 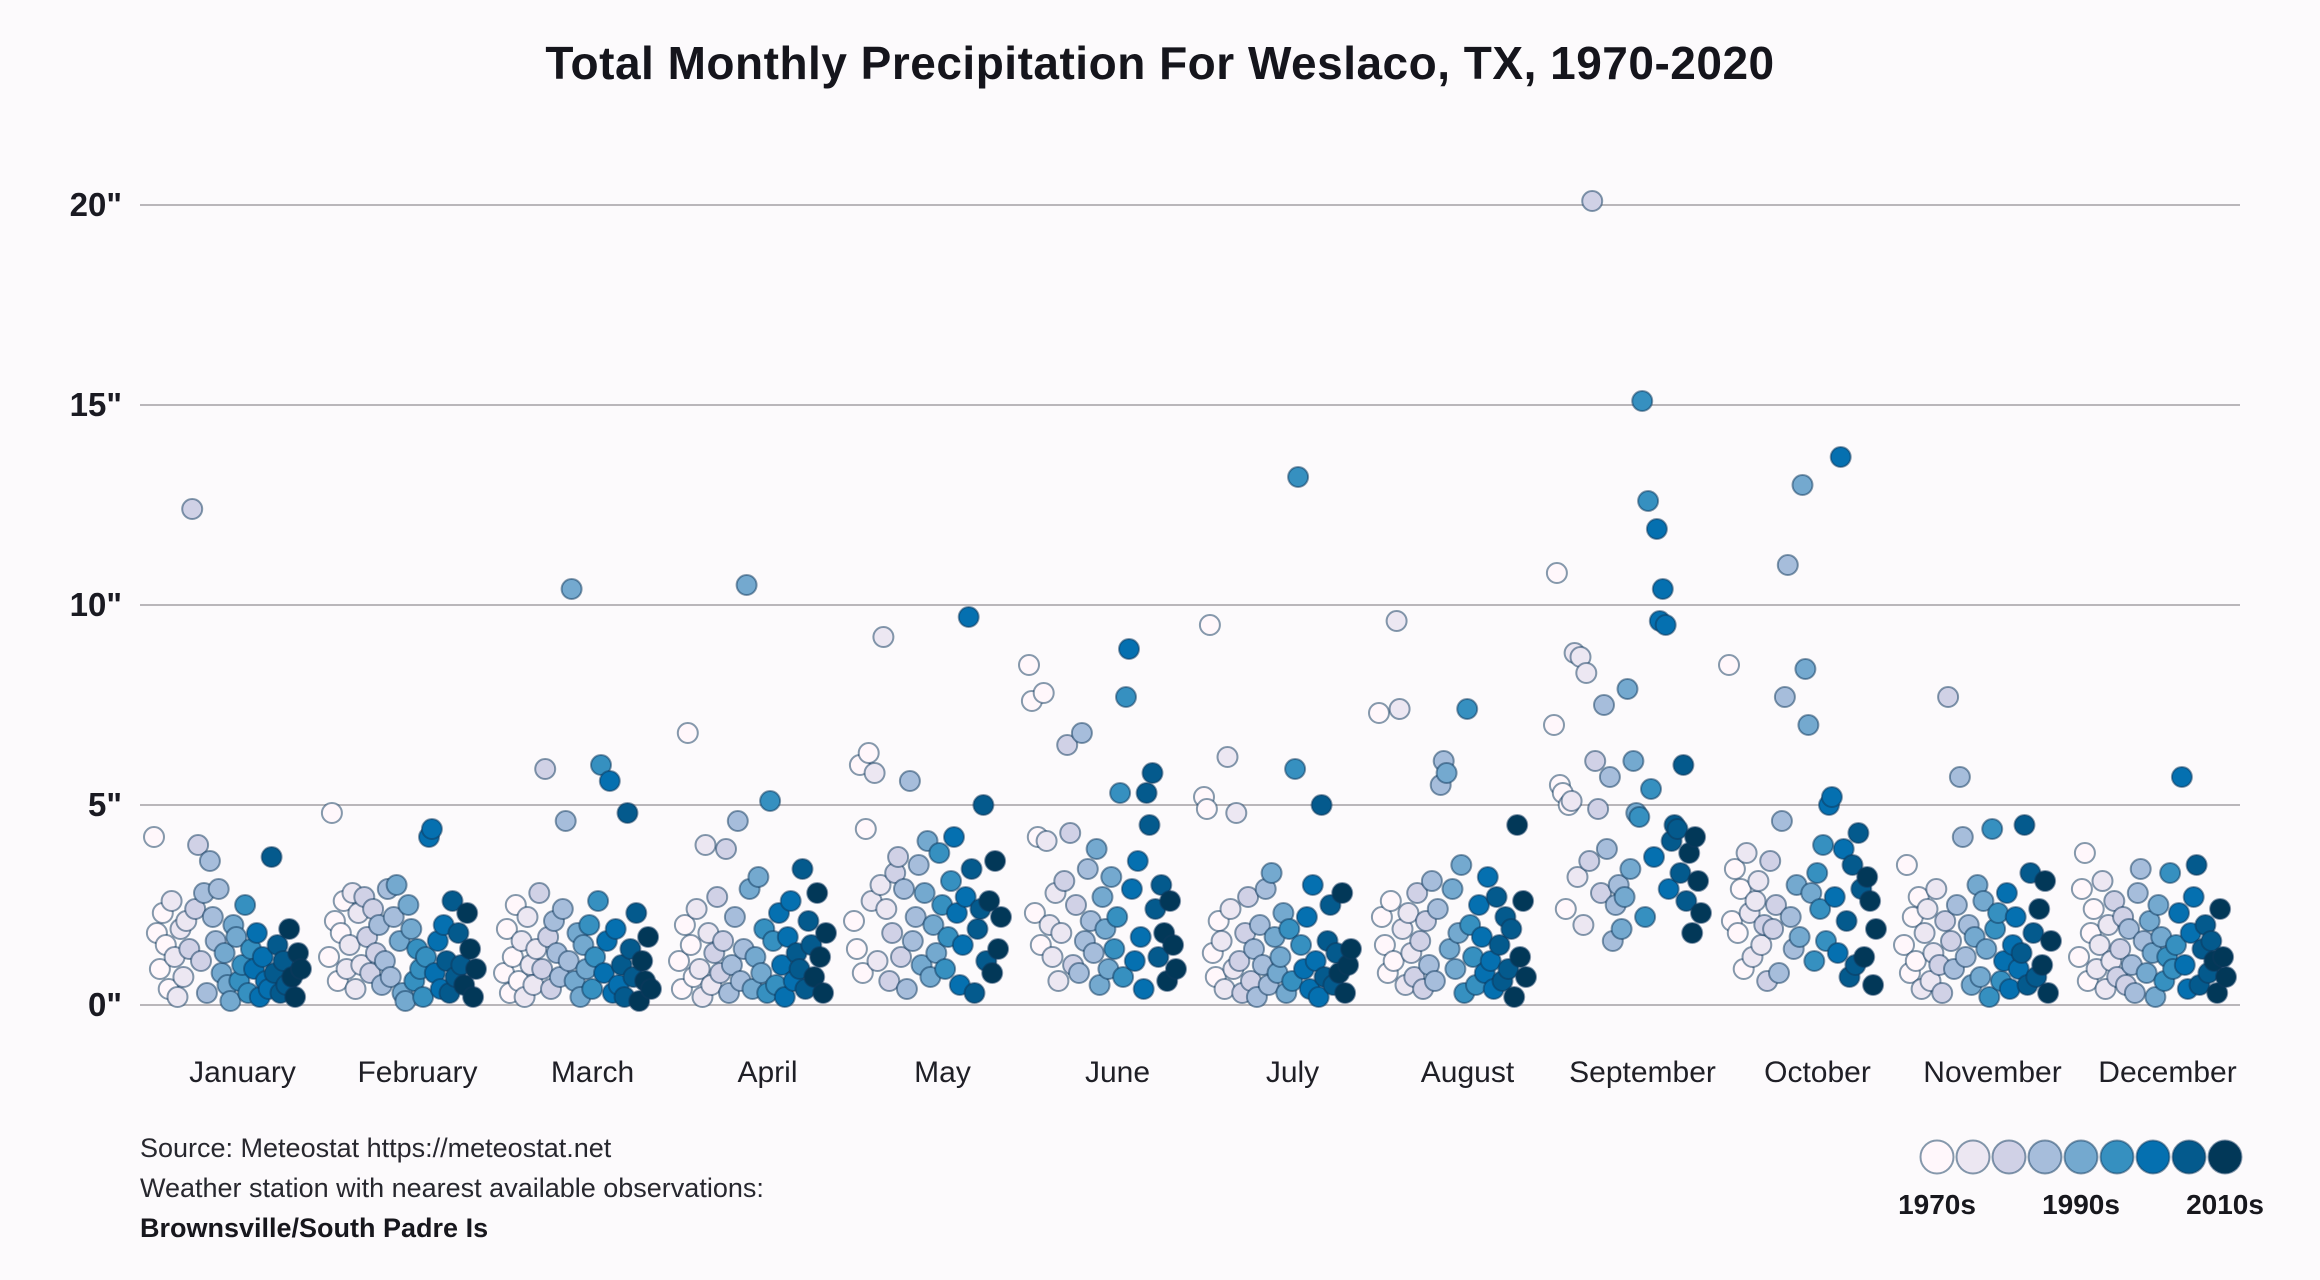 What do you see at coordinates (376, 1148) in the screenshot?
I see `source-line-1: Source: Meteostat https://meteostat.net` at bounding box center [376, 1148].